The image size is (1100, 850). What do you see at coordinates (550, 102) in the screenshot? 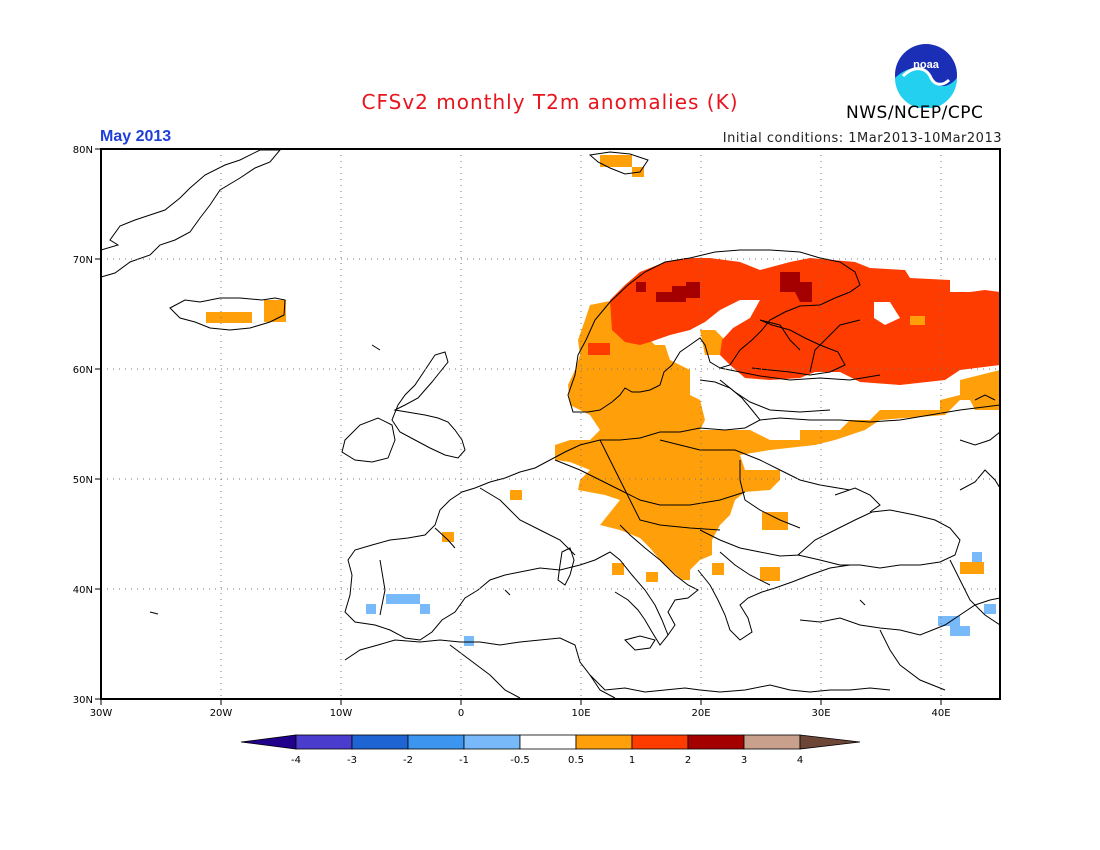
I see `map-title: CFSv2 monthly T2m anomalies (K)` at bounding box center [550, 102].